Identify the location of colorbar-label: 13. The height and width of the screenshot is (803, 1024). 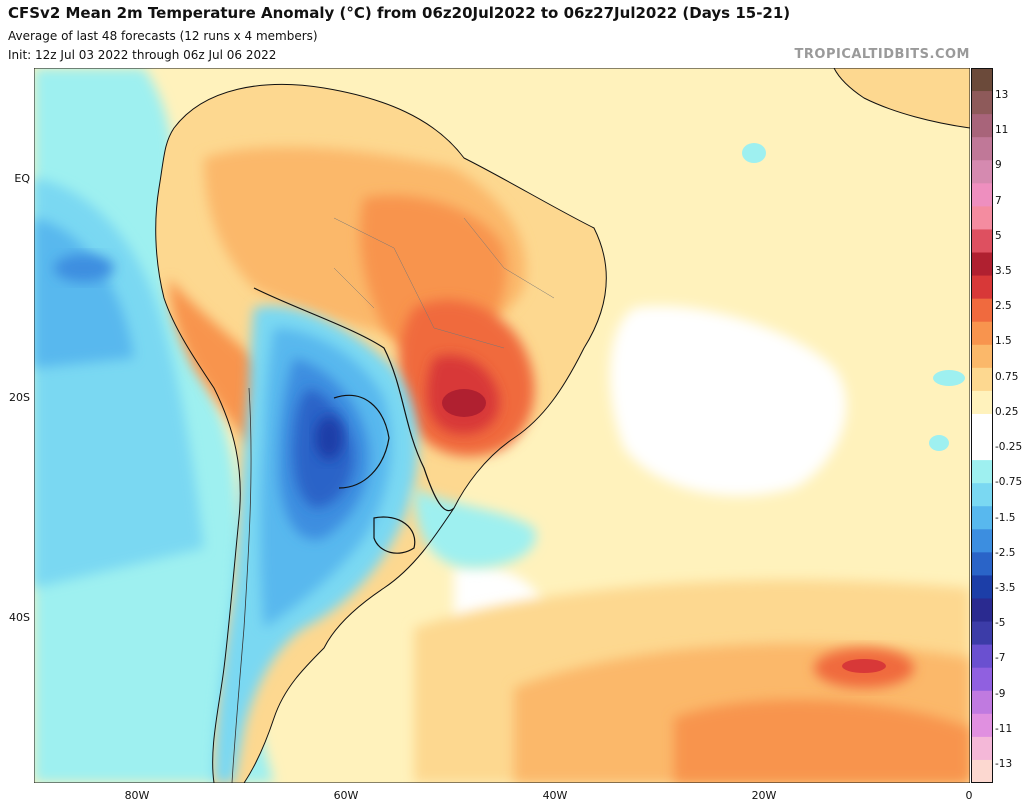
(1002, 95).